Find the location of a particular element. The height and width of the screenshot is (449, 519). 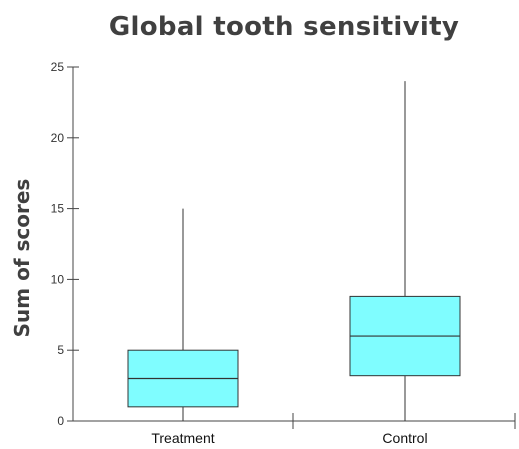

chart-title: Global tooth sensitivity is located at coordinates (284, 27).